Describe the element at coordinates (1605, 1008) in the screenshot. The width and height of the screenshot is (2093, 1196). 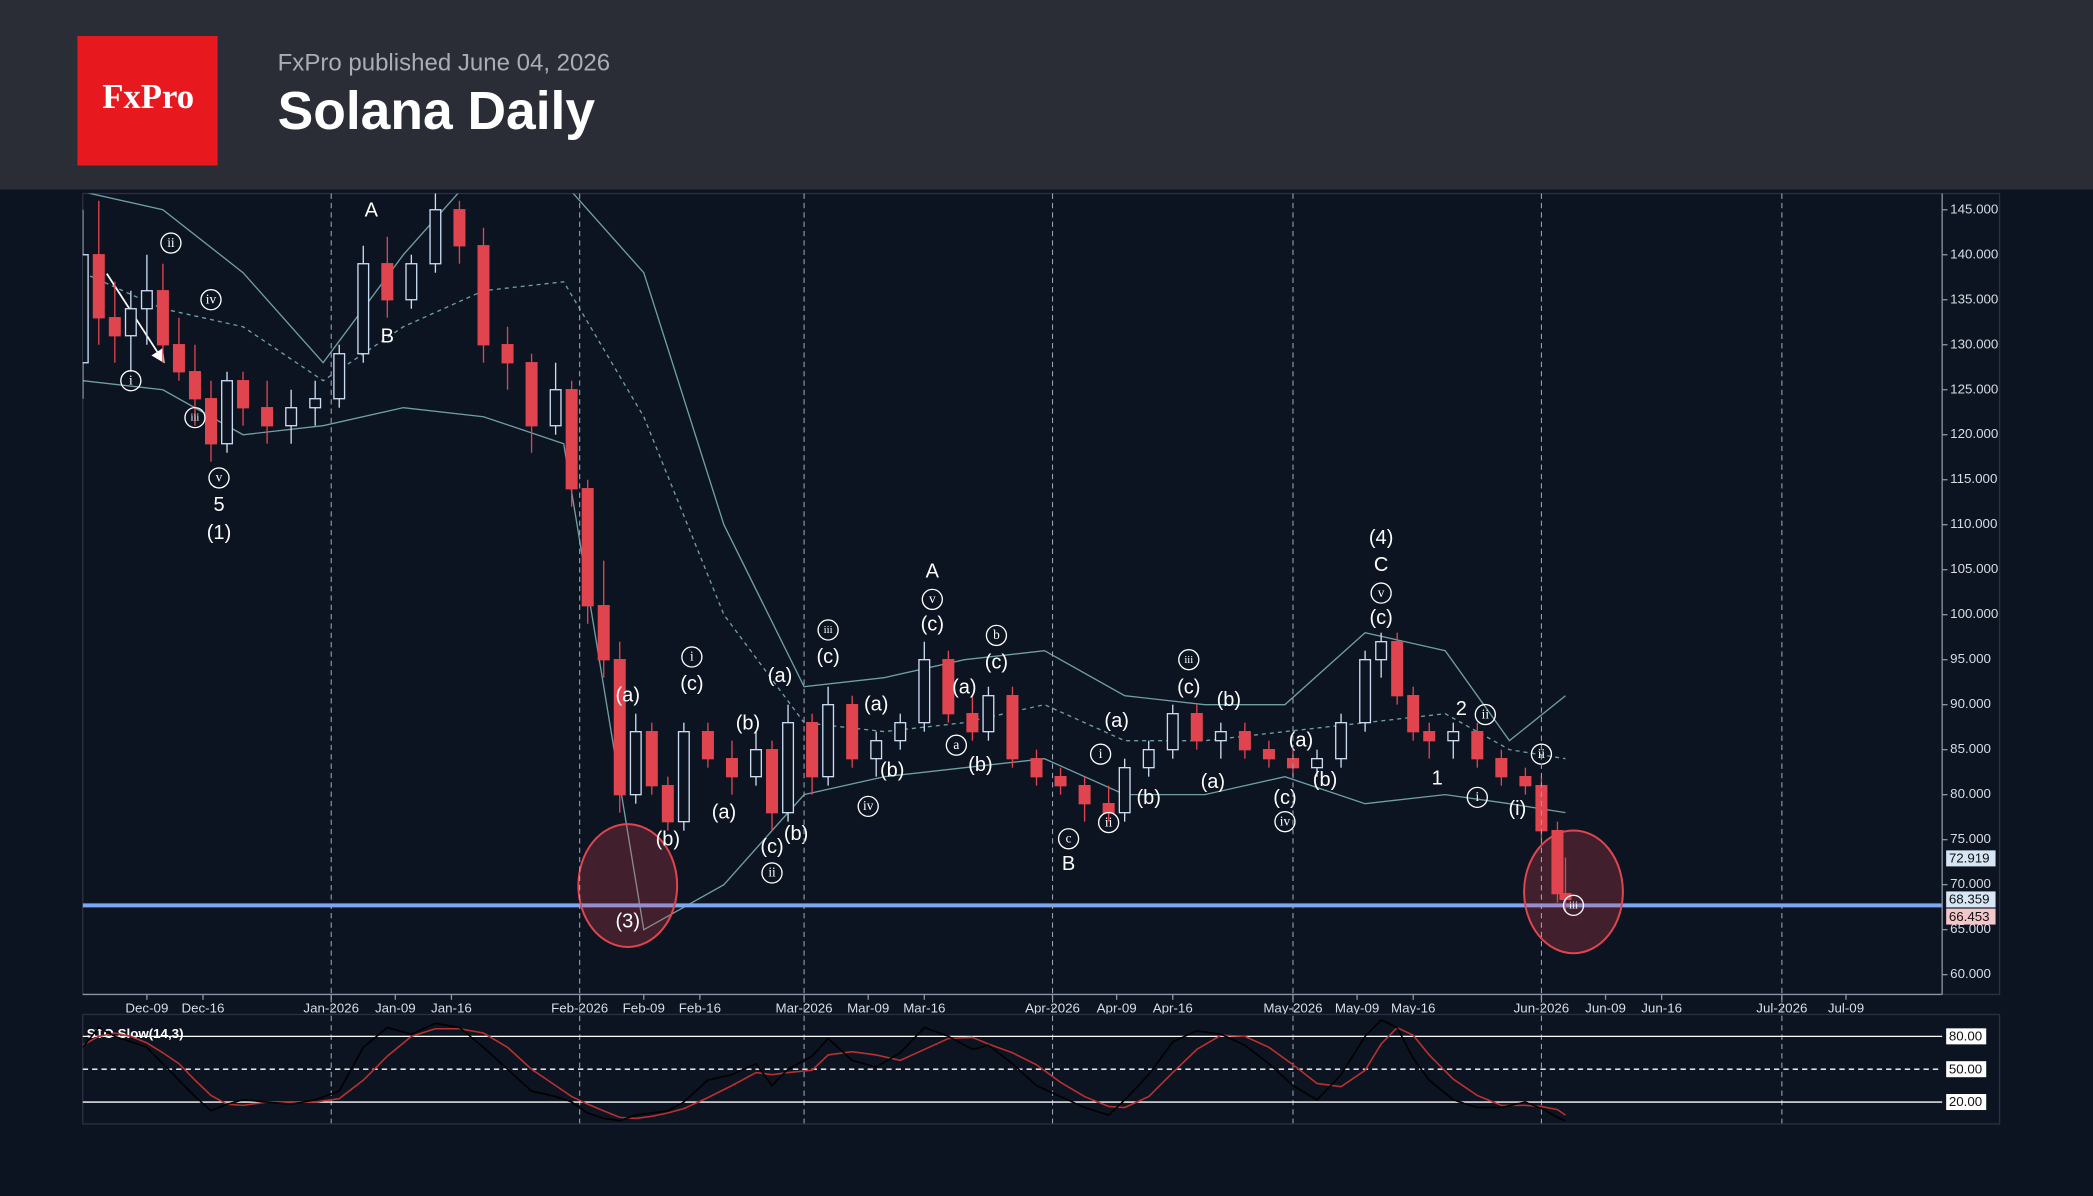
I see `x-tick-label: Jun-09` at that location.